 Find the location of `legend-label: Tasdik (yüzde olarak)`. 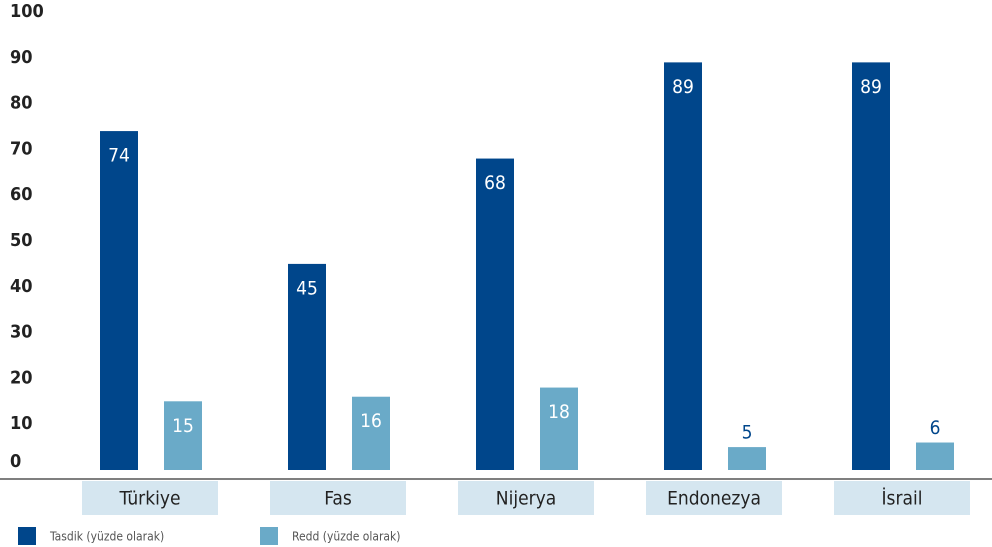

legend-label: Tasdik (yüzde olarak) is located at coordinates (106, 537).